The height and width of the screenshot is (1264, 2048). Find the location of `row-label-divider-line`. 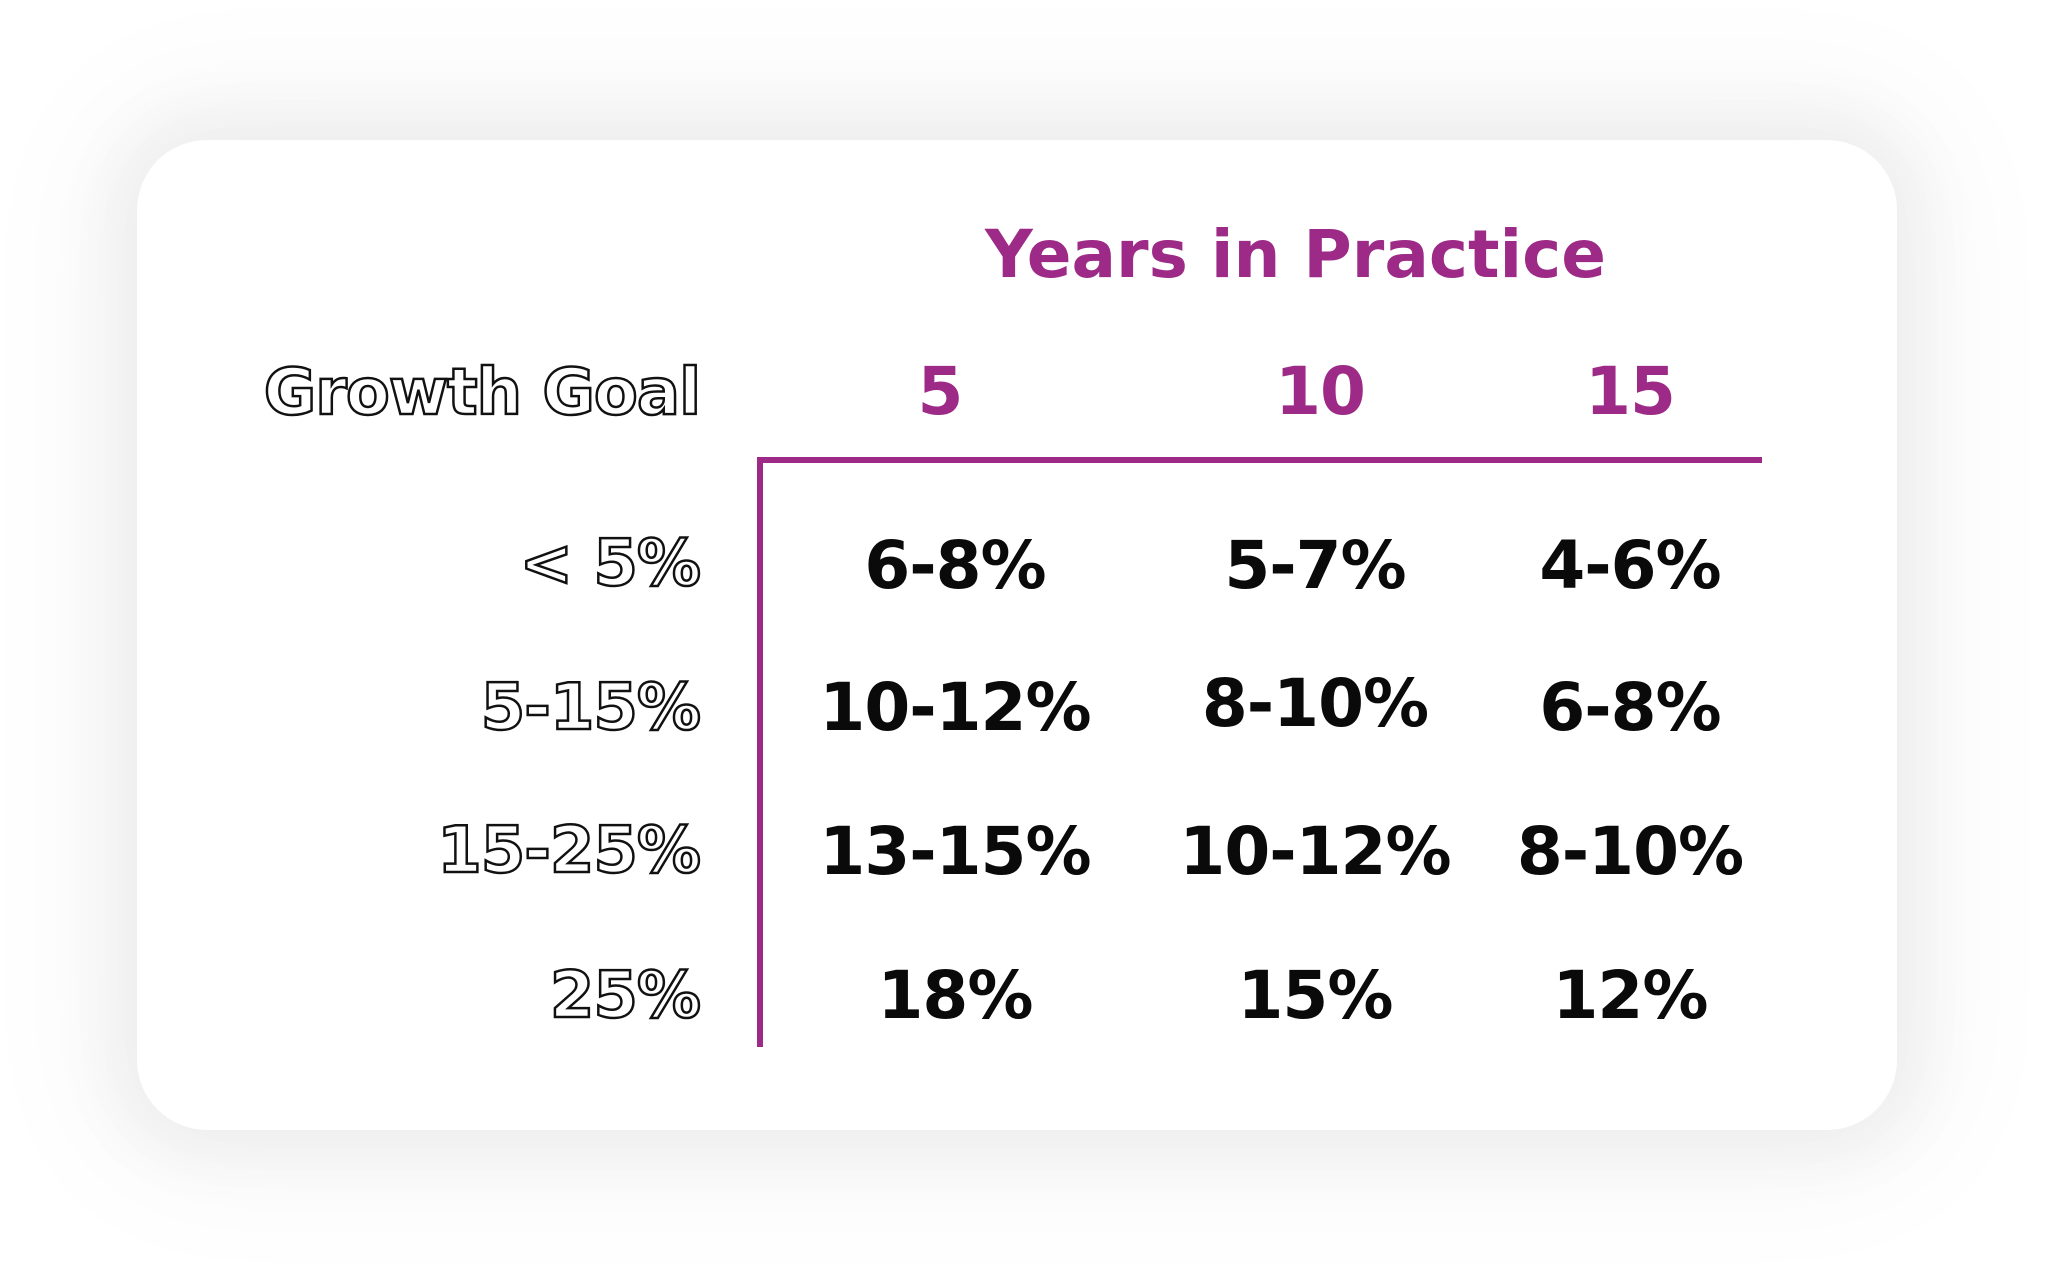

row-label-divider-line is located at coordinates (760, 752).